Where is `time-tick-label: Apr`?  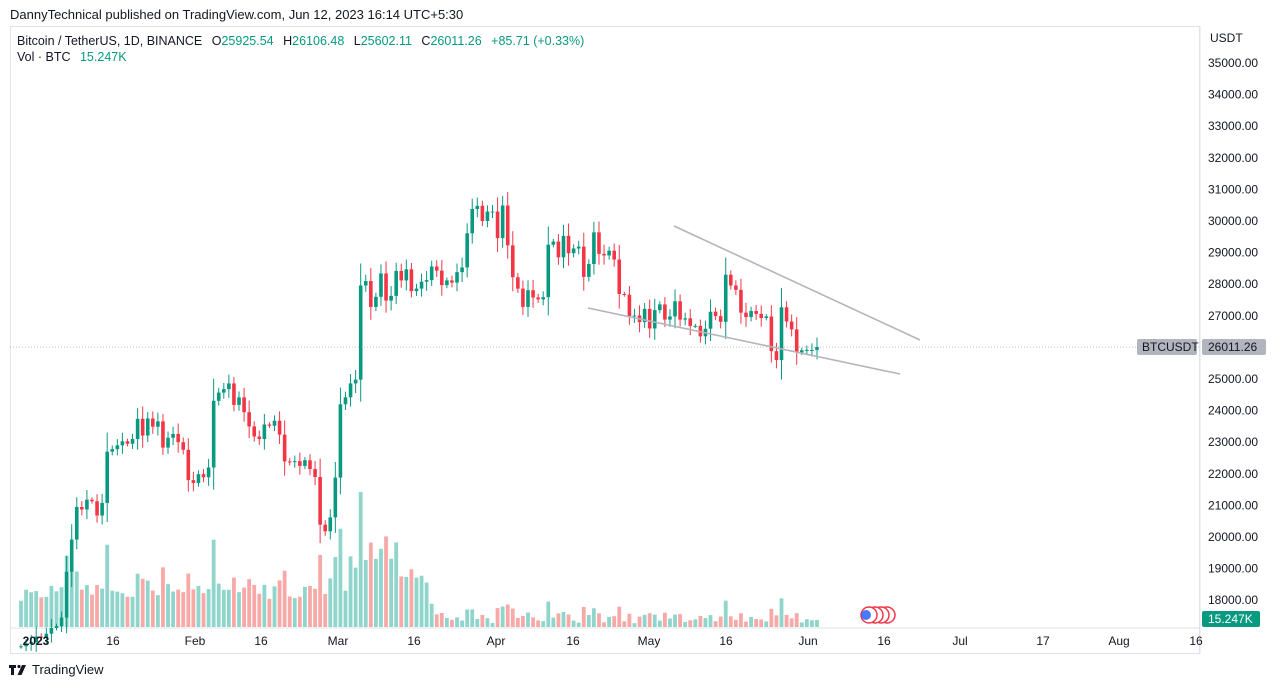 time-tick-label: Apr is located at coordinates (496, 641).